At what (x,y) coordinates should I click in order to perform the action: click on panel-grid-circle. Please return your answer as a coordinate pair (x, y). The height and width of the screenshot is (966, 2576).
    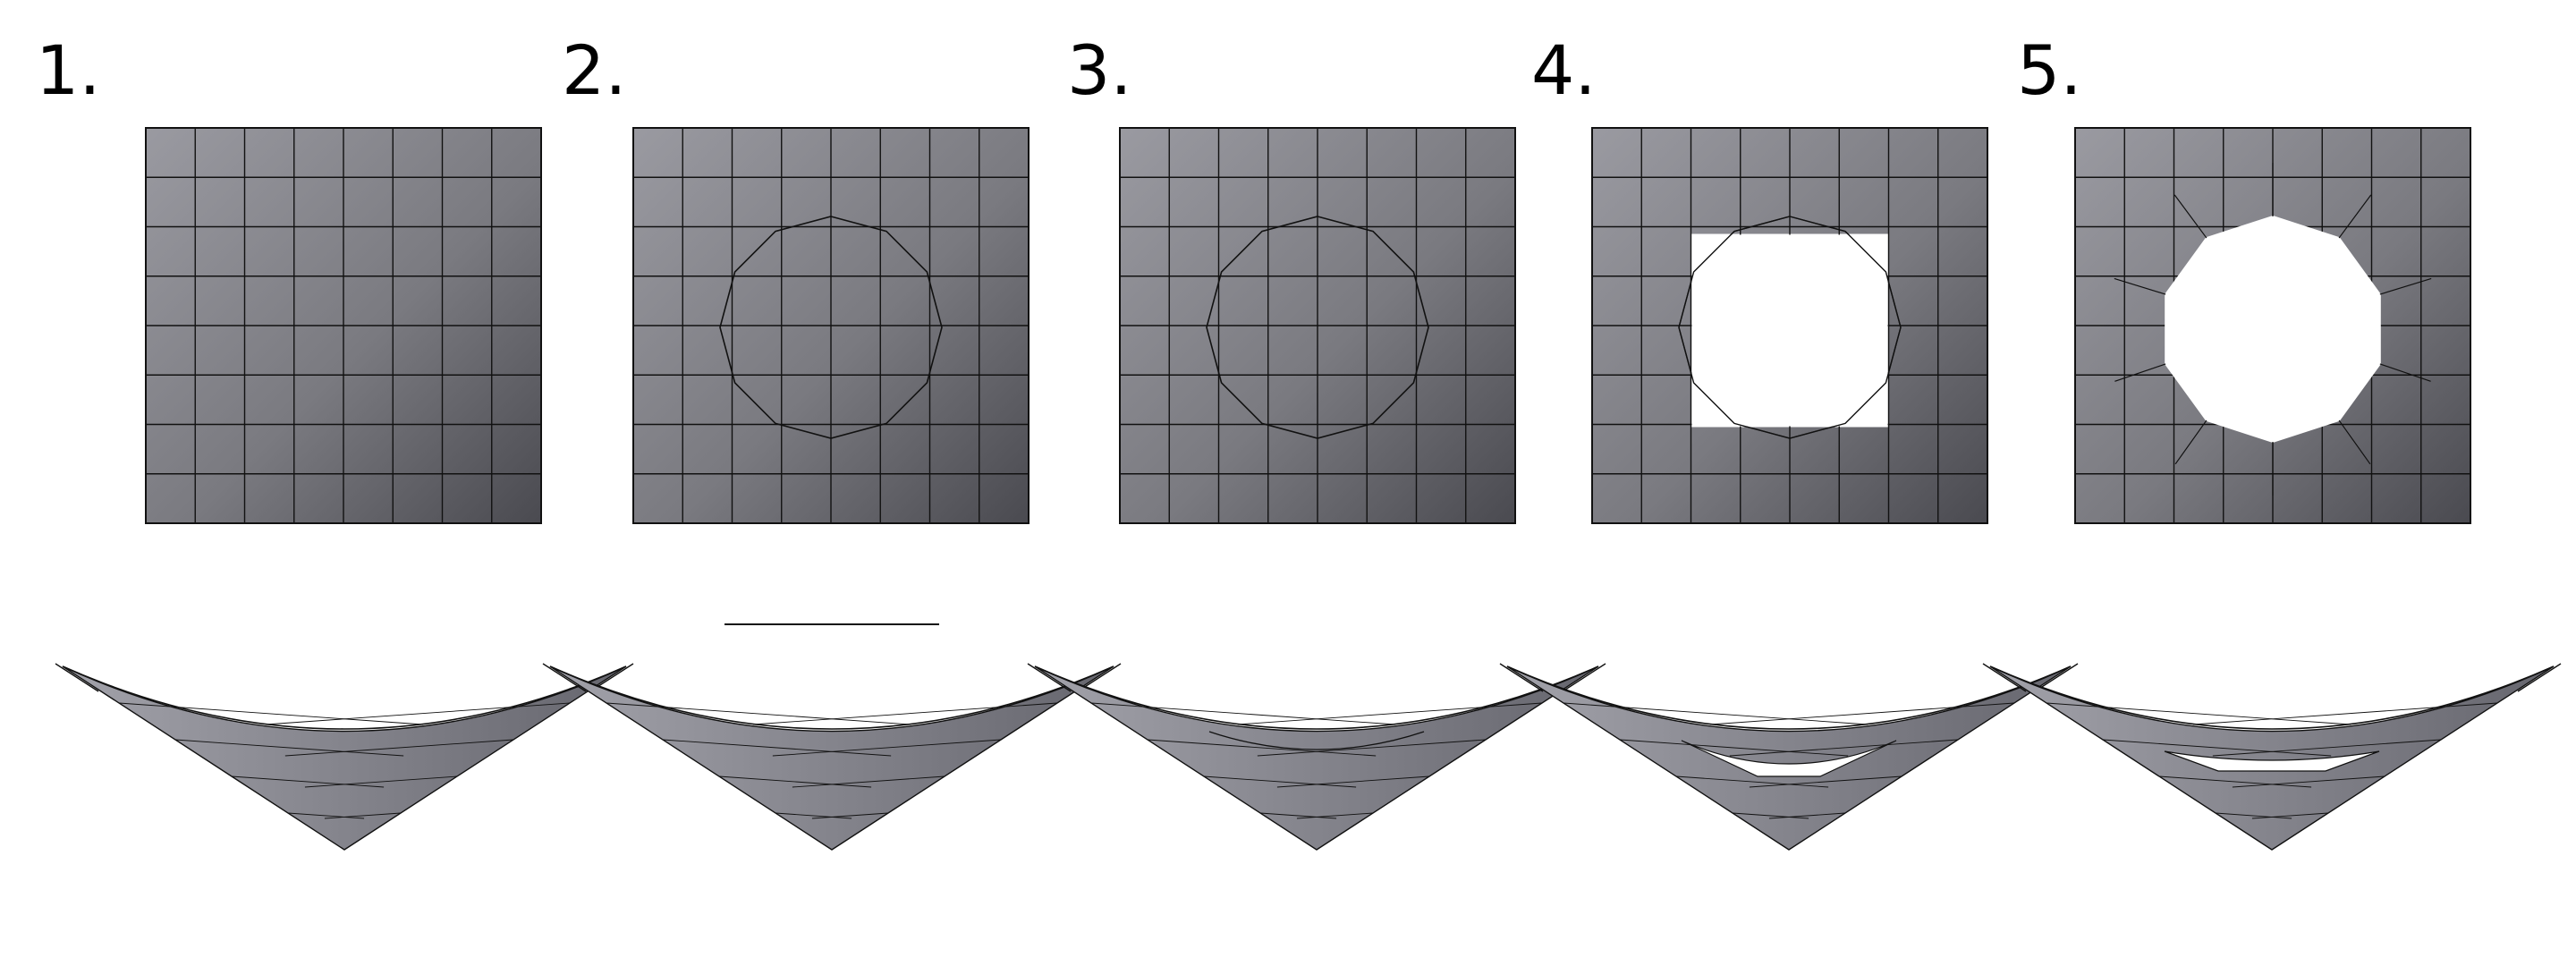
    Looking at the image, I should click on (831, 325).